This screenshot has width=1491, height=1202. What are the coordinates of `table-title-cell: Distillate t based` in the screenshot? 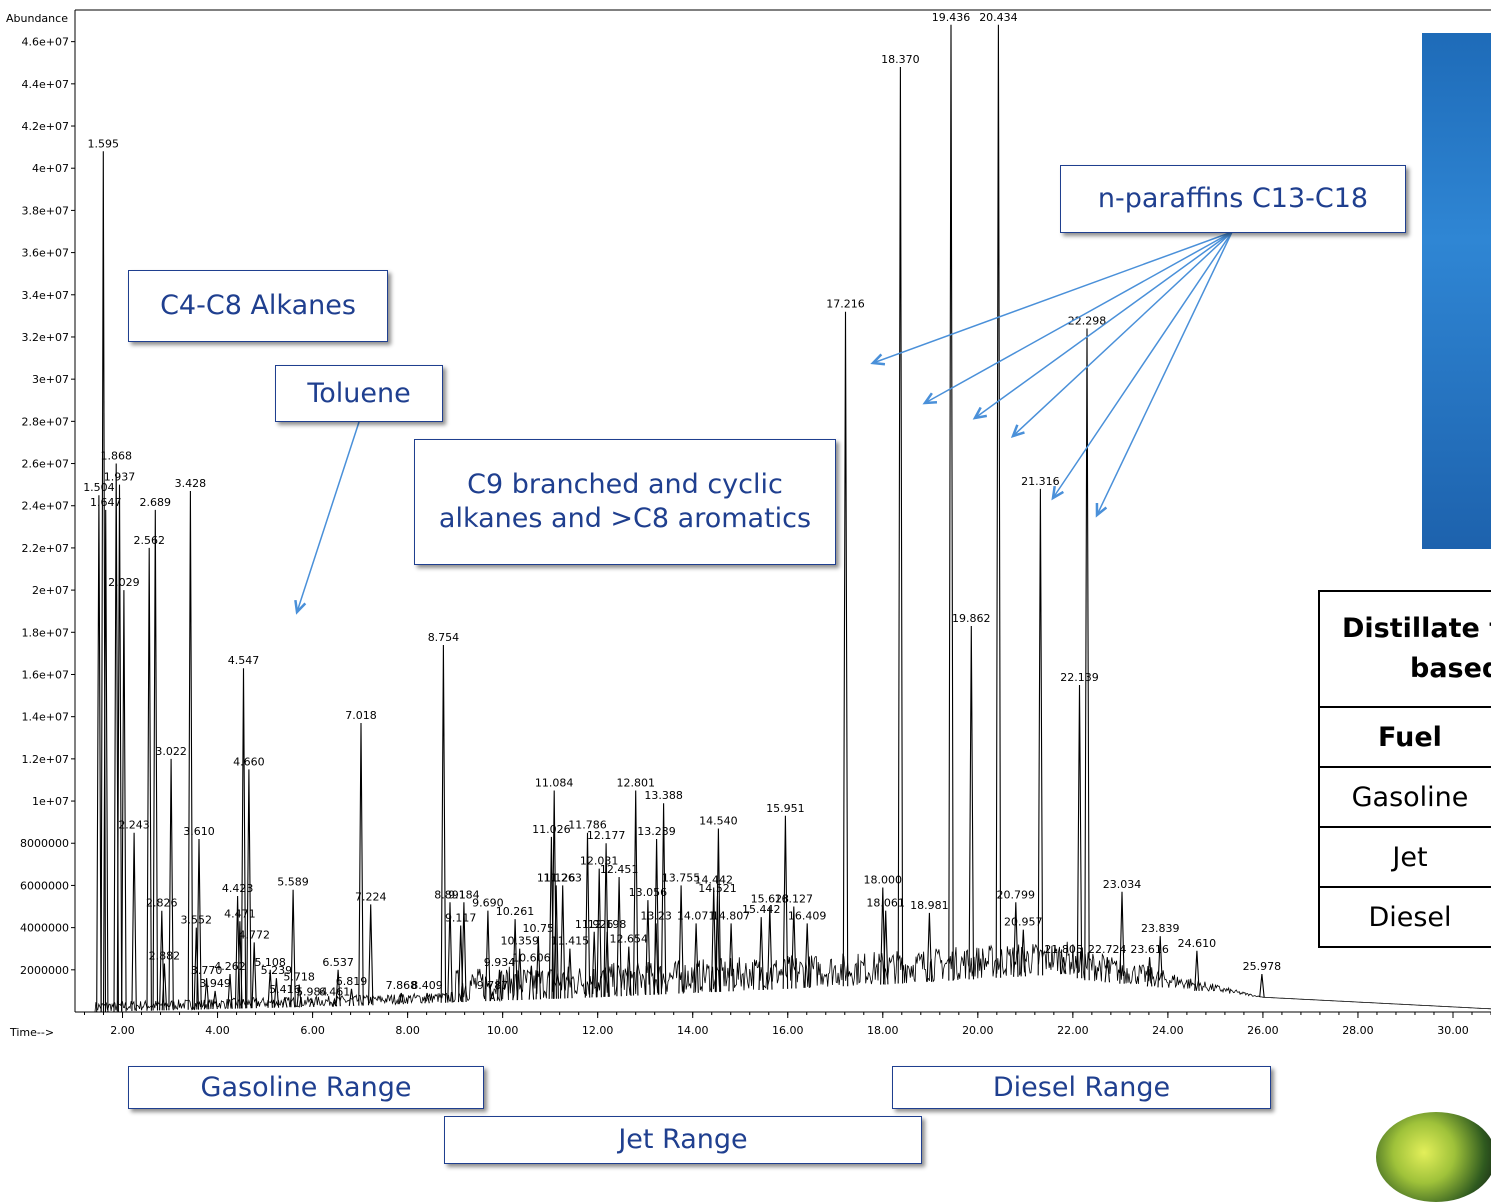 It's located at (1404, 649).